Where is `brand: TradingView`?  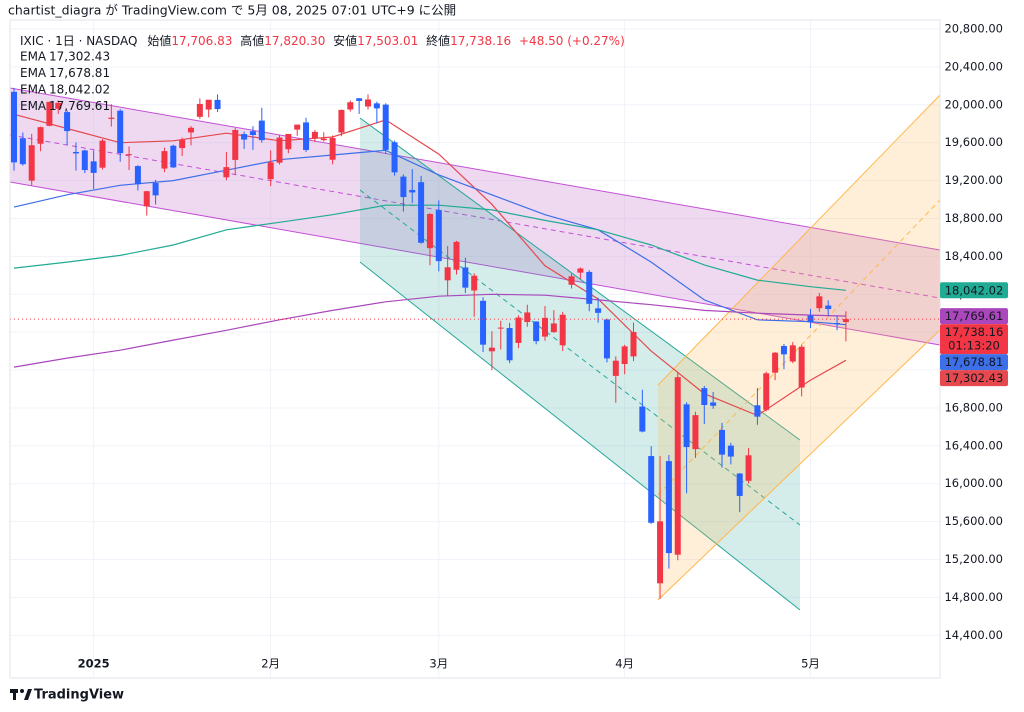
brand: TradingView is located at coordinates (79, 695).